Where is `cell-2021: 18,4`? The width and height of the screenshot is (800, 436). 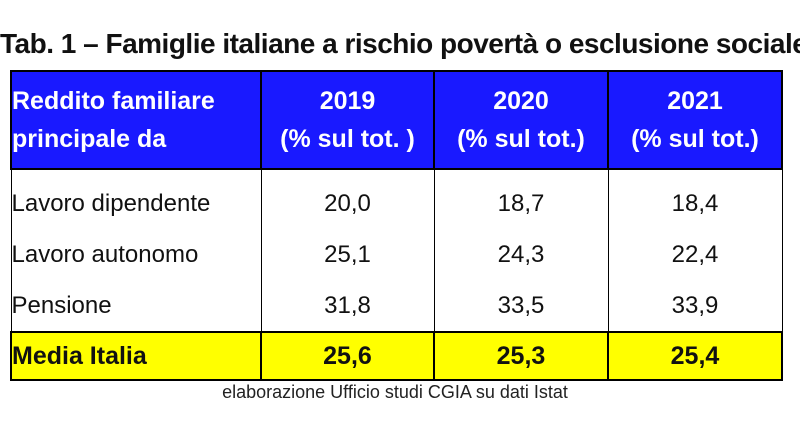 cell-2021: 18,4 is located at coordinates (695, 199).